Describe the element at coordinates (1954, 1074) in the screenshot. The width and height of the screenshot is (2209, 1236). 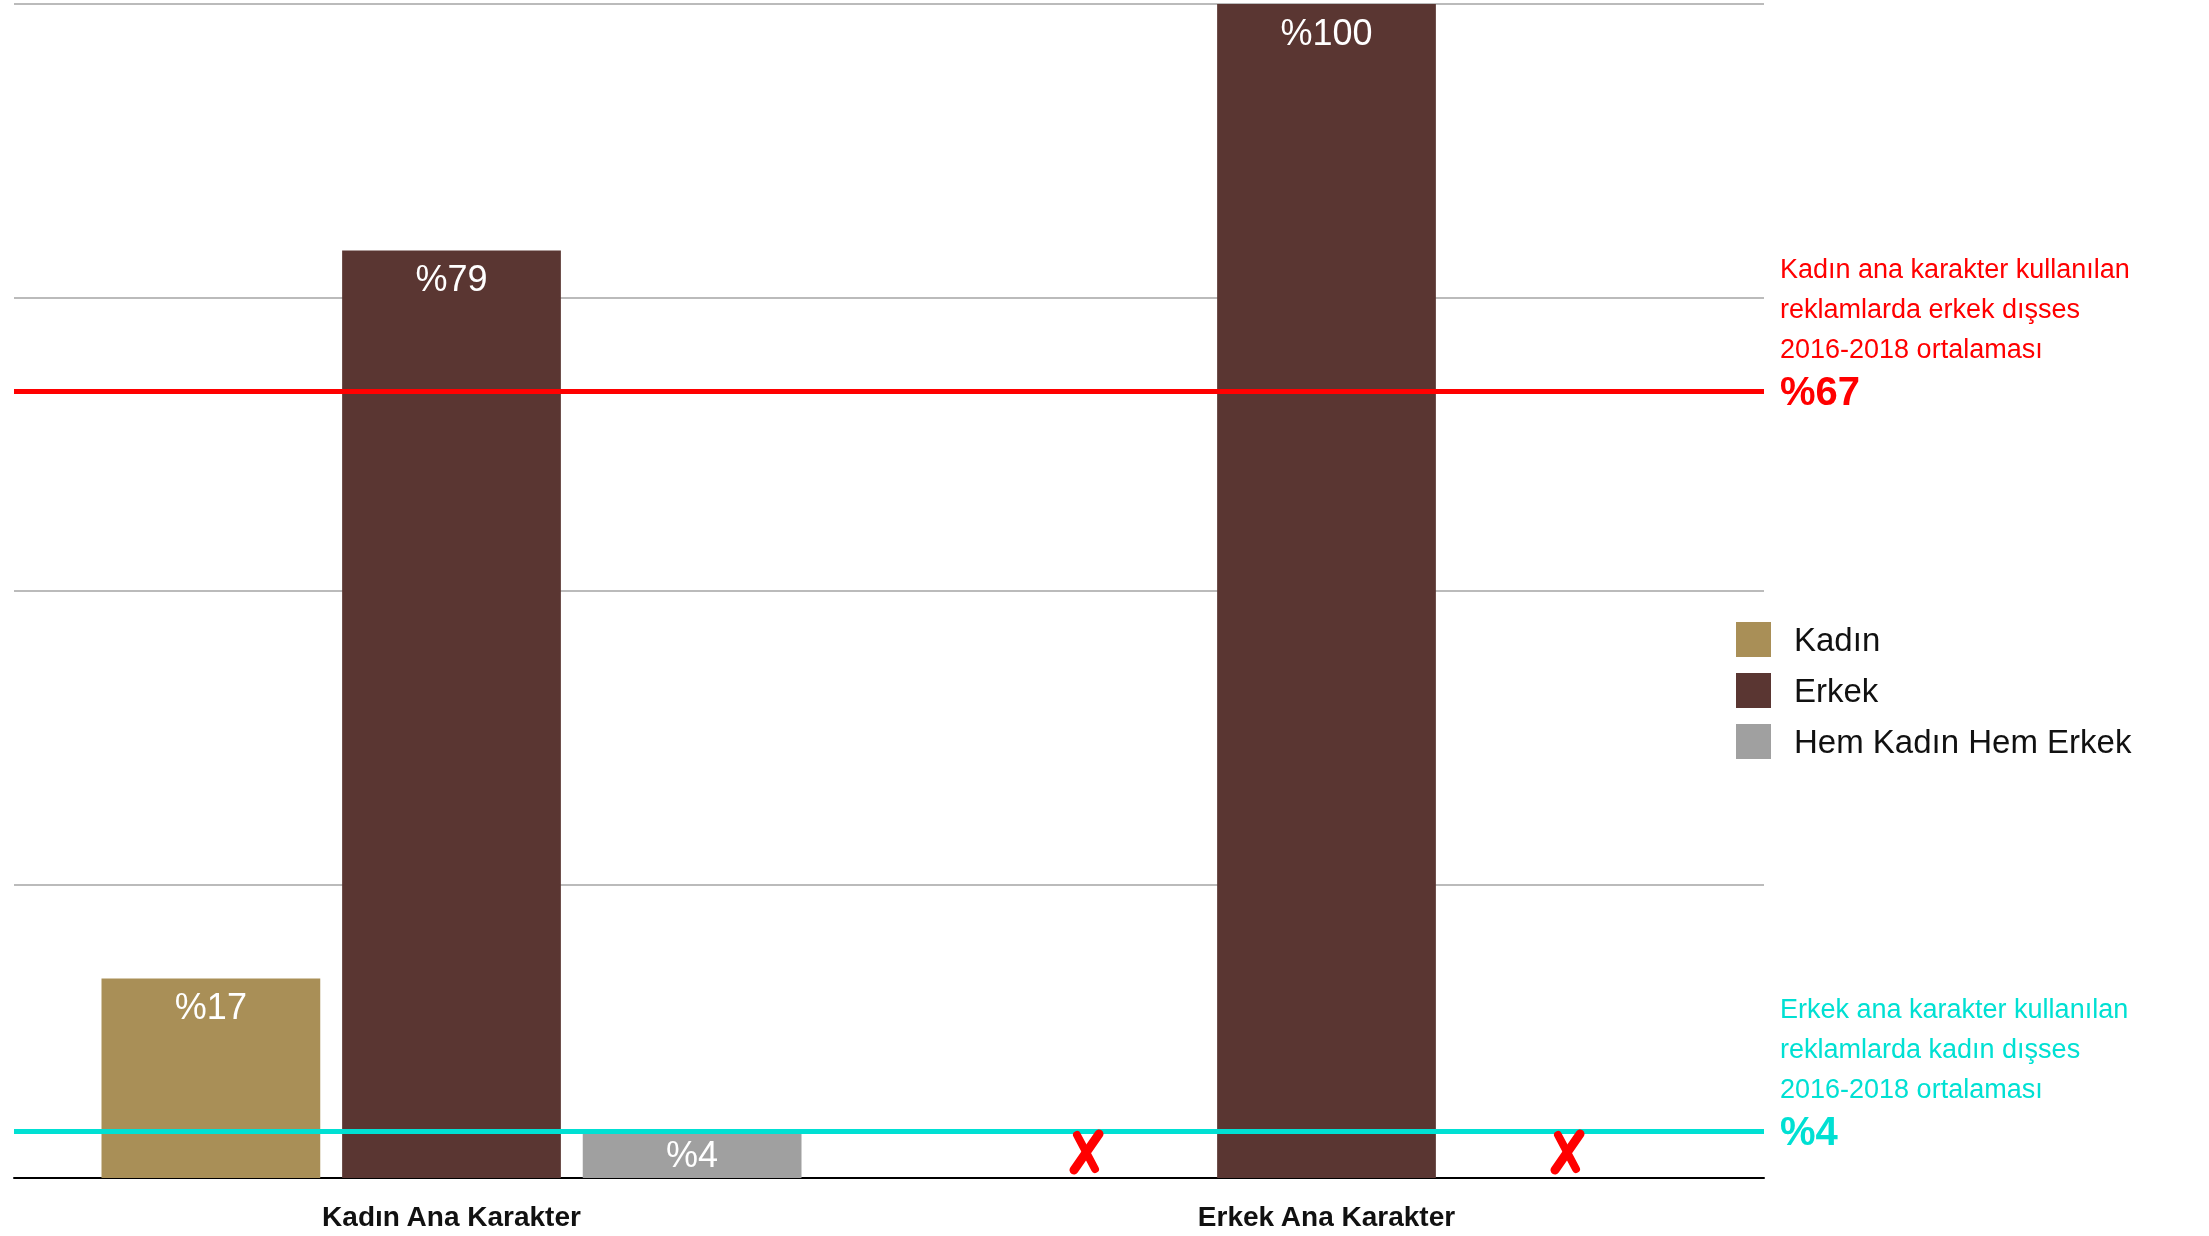
I see `ref-line-label: Erkek ana karakter kullanılan reklamlarda kadın dışses 2016-2018 ortalaması %4` at that location.